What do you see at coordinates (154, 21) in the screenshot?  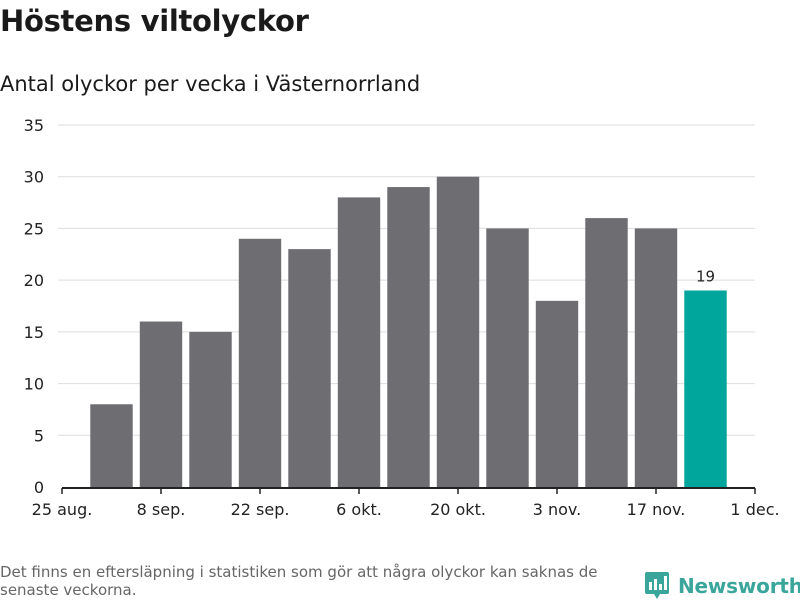 I see `chart-title: Höstens viltolyckor` at bounding box center [154, 21].